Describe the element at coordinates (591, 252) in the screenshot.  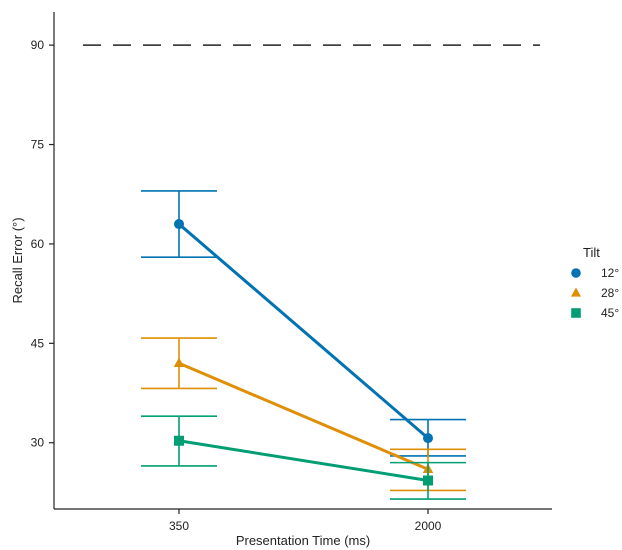
I see `legend-title: Tilt` at that location.